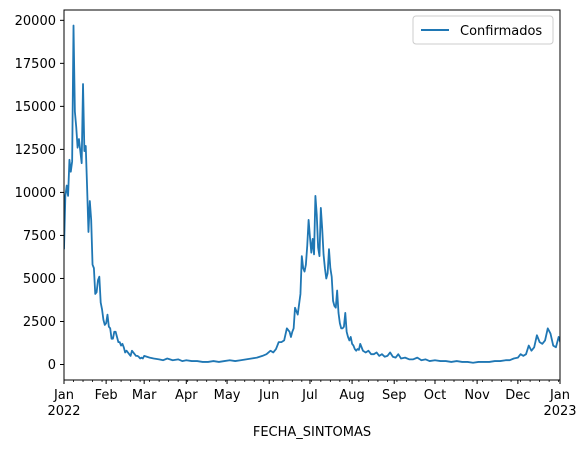 The height and width of the screenshot is (449, 586). Describe the element at coordinates (501, 31) in the screenshot. I see `legend-label: Confirmados` at that location.